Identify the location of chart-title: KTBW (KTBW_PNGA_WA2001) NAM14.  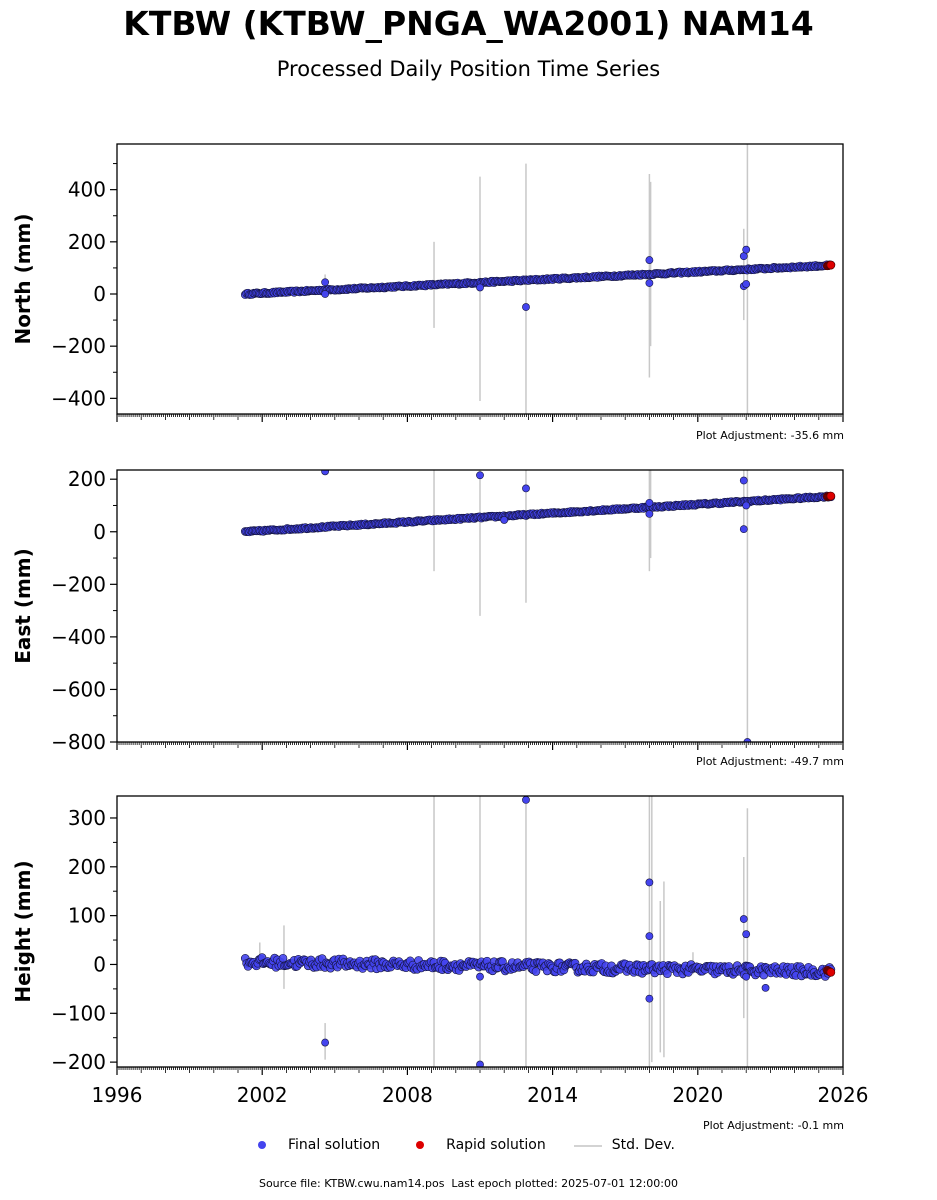
(468, 23).